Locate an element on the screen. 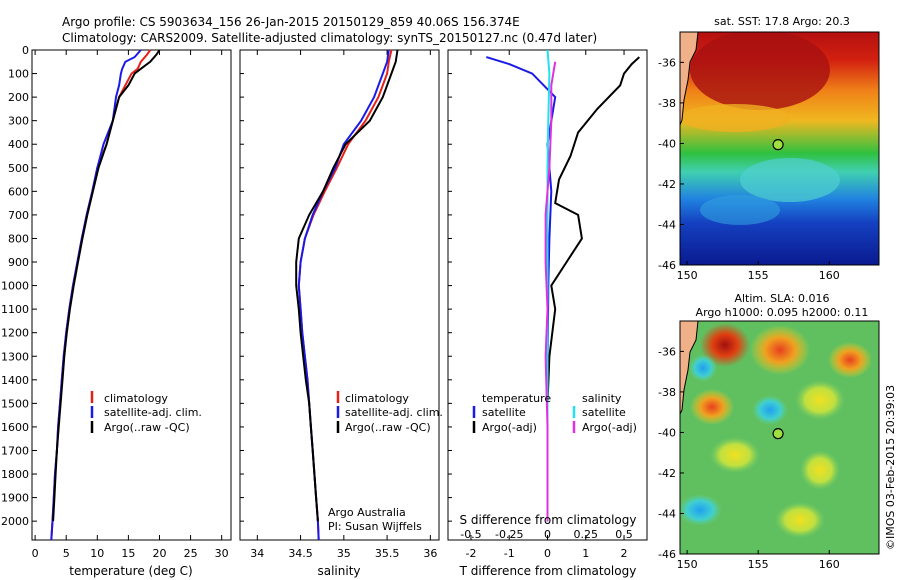 This screenshot has height=580, width=900. x-tick-label: -1 is located at coordinates (509, 553).